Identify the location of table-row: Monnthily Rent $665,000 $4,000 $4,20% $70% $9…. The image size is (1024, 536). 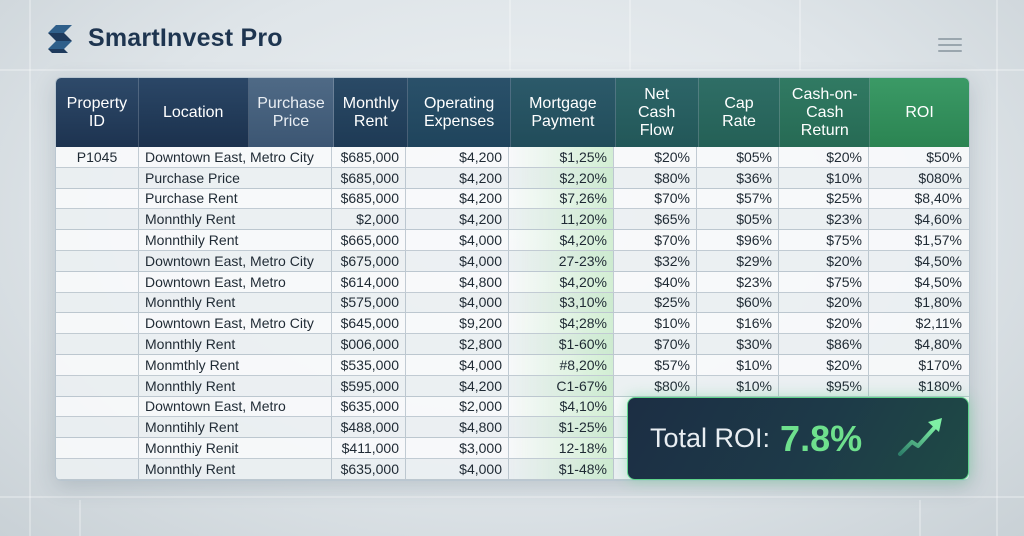
(512, 240).